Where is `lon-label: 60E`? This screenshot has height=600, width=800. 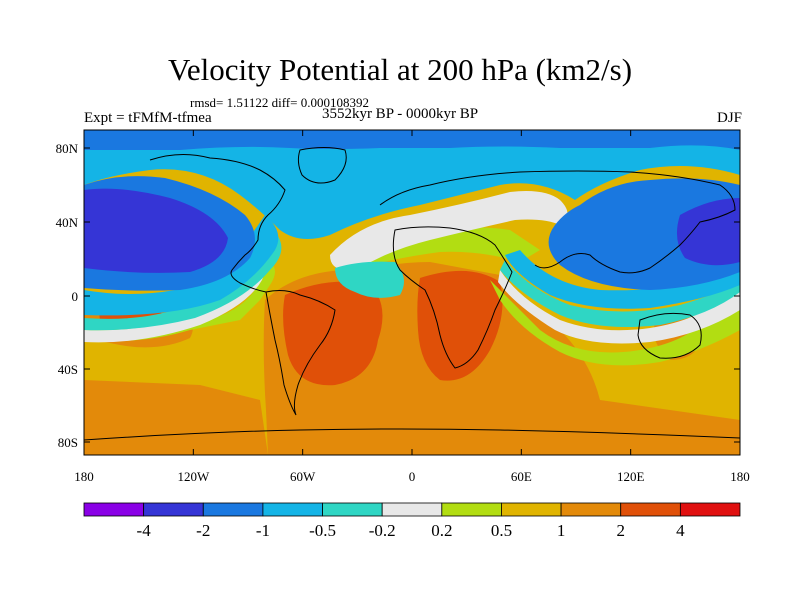
lon-label: 60E is located at coordinates (521, 476).